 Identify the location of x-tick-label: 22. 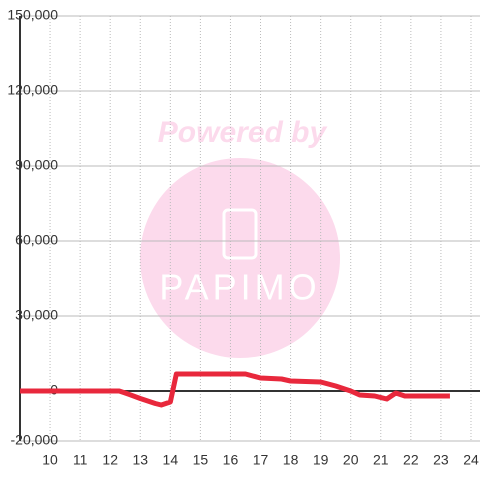
(411, 460).